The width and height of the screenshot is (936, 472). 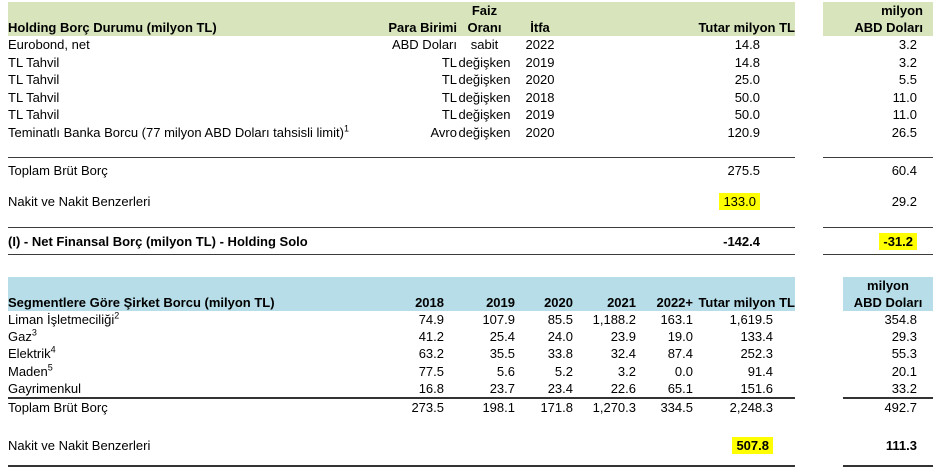 What do you see at coordinates (470, 98) in the screenshot?
I see `holding-debt-row: TL Tahvil TL değişken 2018 50.0 11.0` at bounding box center [470, 98].